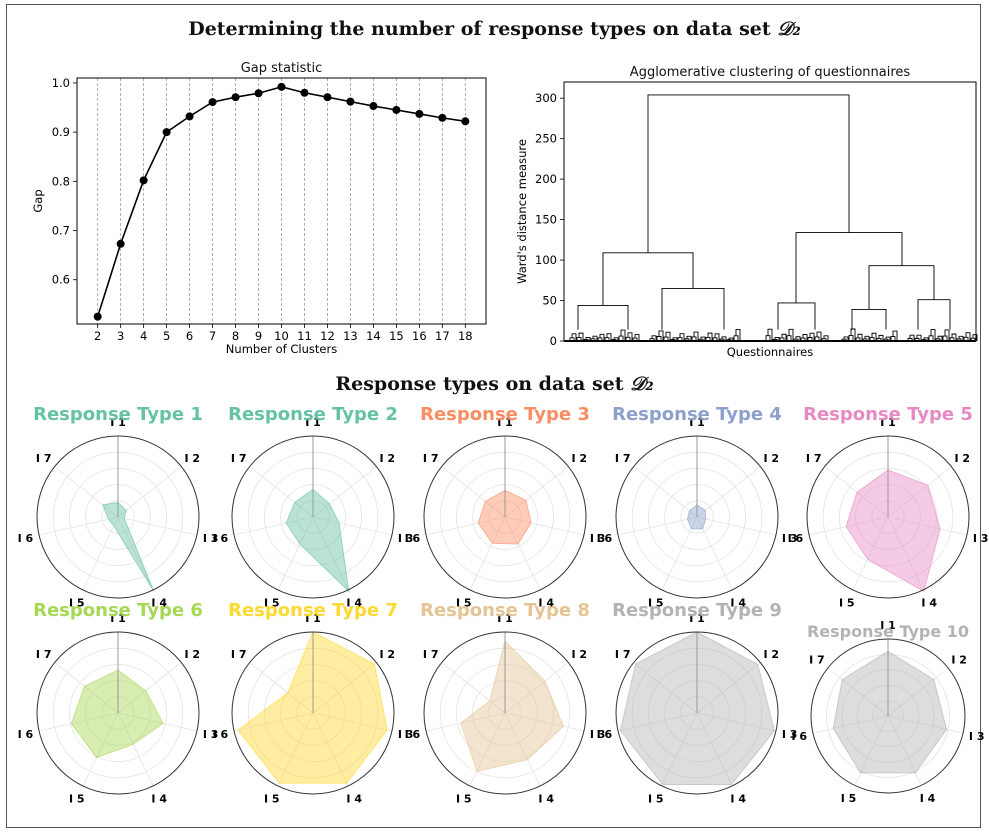  I want to click on radar-title: Response Type 2, so click(313, 414).